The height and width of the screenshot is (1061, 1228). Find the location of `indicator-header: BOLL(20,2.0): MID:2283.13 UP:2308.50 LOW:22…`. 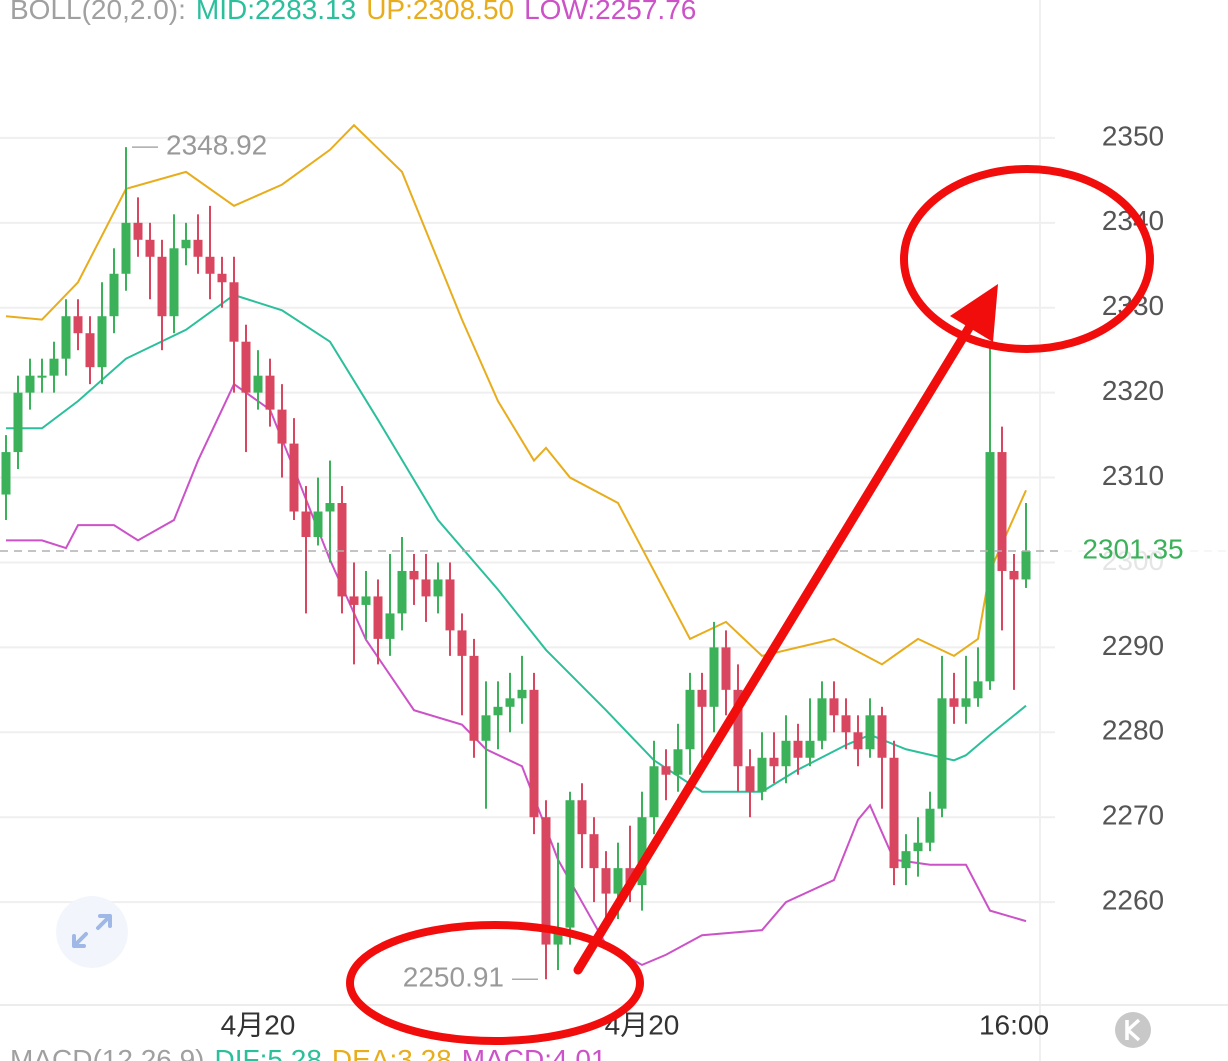

indicator-header: BOLL(20,2.0): MID:2283.13 UP:2308.50 LOW:22… is located at coordinates (353, 12).